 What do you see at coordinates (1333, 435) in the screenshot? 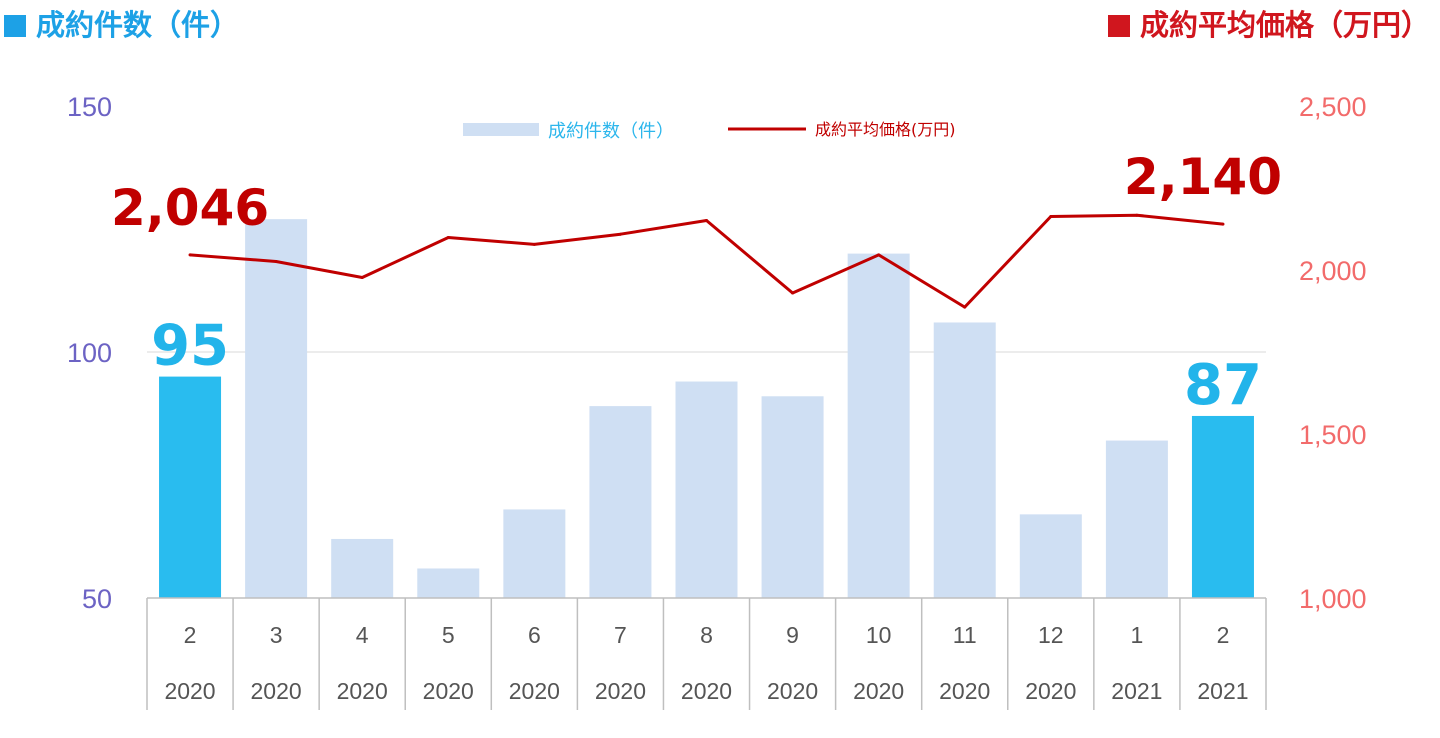
I see `right-tick-label: 1,500` at bounding box center [1333, 435].